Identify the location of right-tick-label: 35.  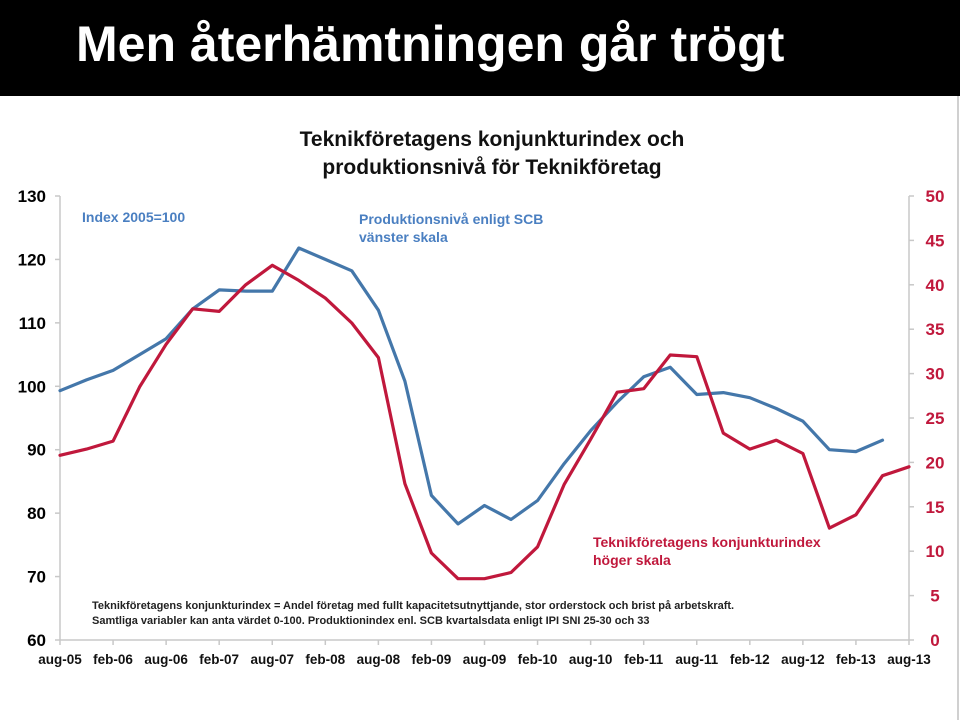
(935, 329).